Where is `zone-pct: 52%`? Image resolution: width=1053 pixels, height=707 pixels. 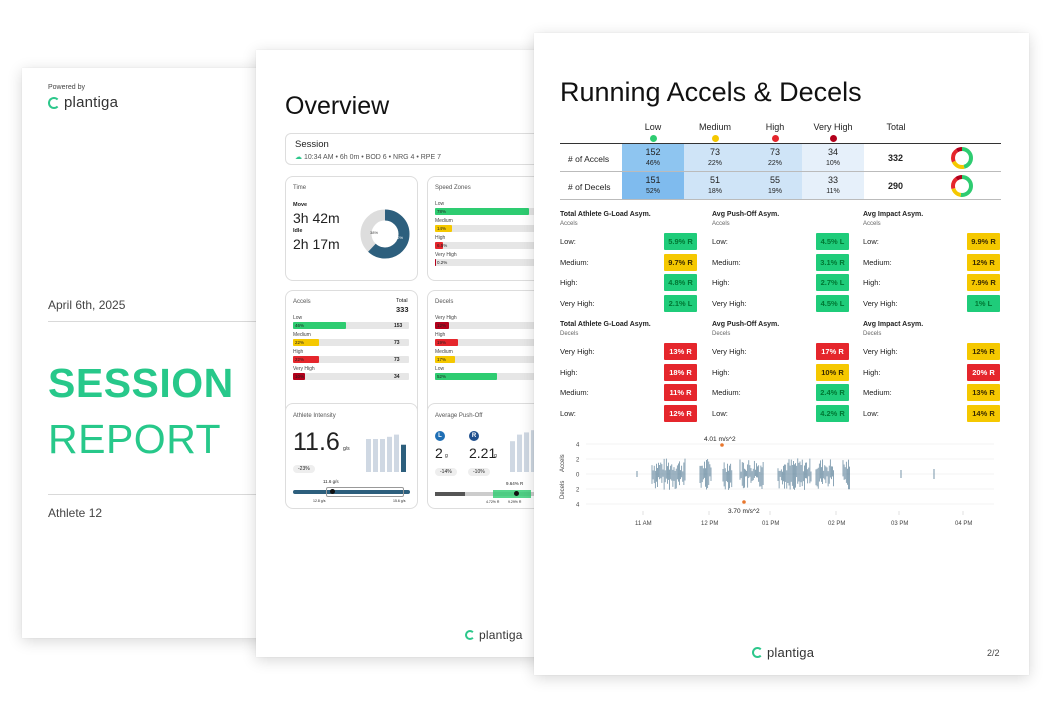
zone-pct: 52% is located at coordinates (442, 376).